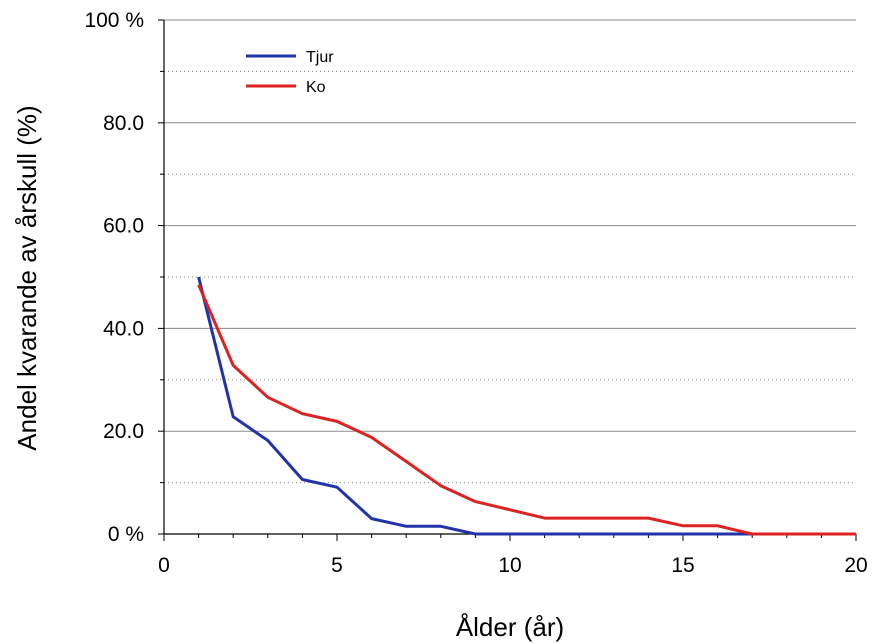  What do you see at coordinates (682, 565) in the screenshot?
I see `x-tick-label: 15` at bounding box center [682, 565].